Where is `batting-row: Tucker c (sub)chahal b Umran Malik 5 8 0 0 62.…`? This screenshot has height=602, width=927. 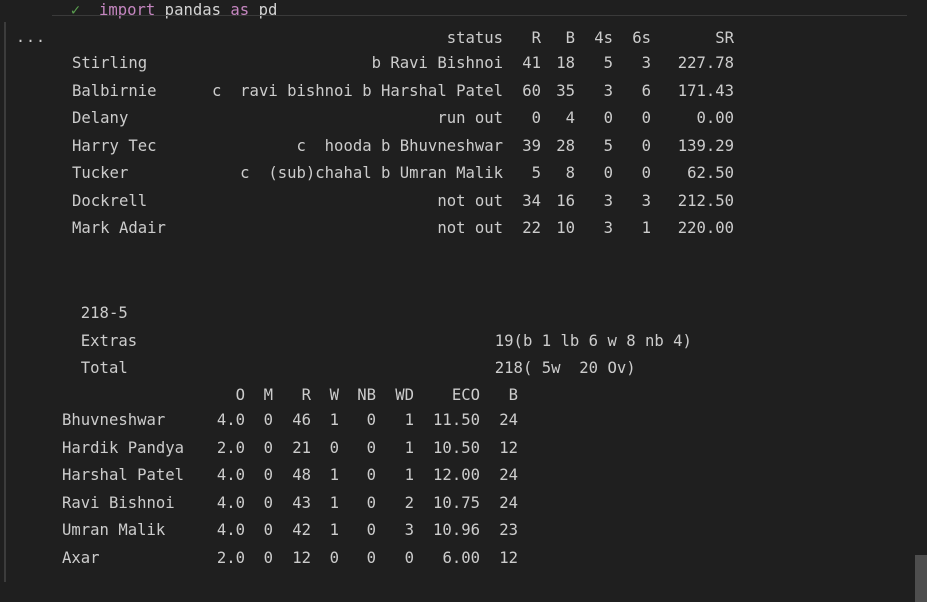
batting-row: Tucker c (sub)chahal b Umran Malik 5 8 0 0 62.… is located at coordinates (403, 174).